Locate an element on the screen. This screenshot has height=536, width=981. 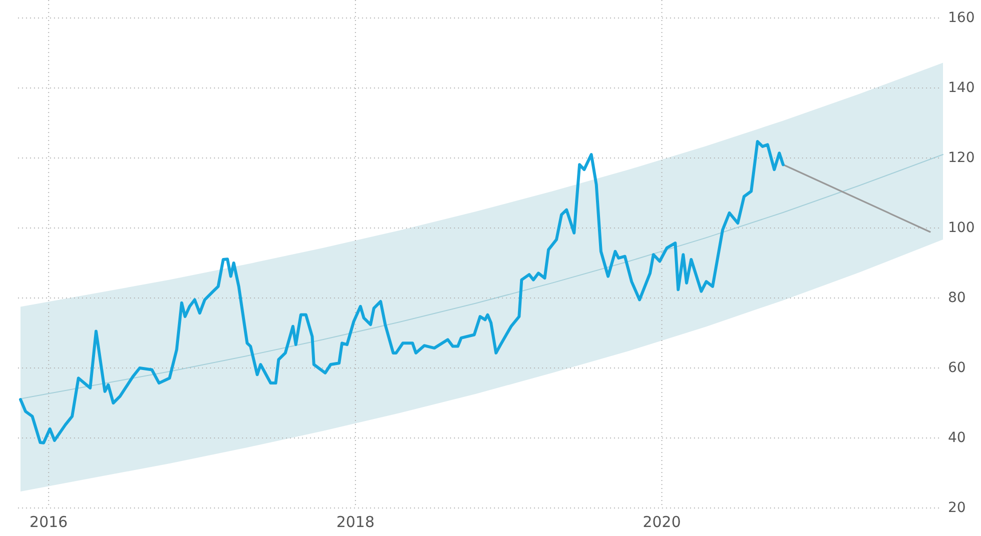
y-tick-label: 60 is located at coordinates (957, 368).